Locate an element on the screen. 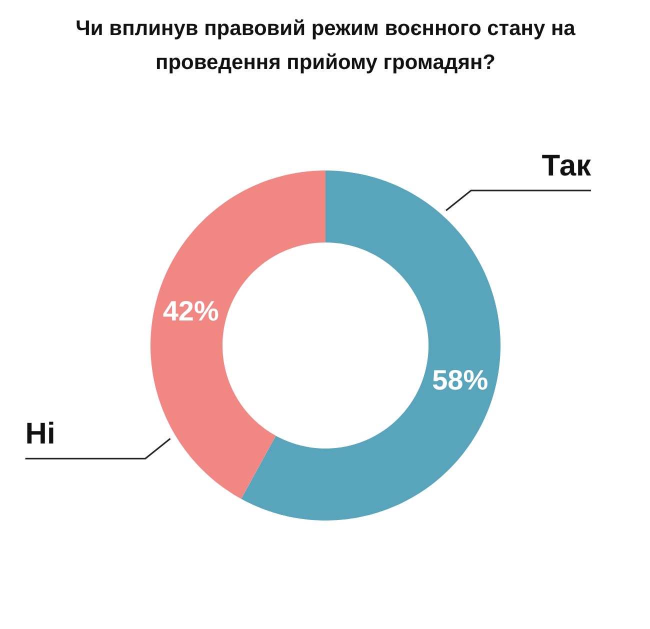  data-label: 42% is located at coordinates (190, 310).